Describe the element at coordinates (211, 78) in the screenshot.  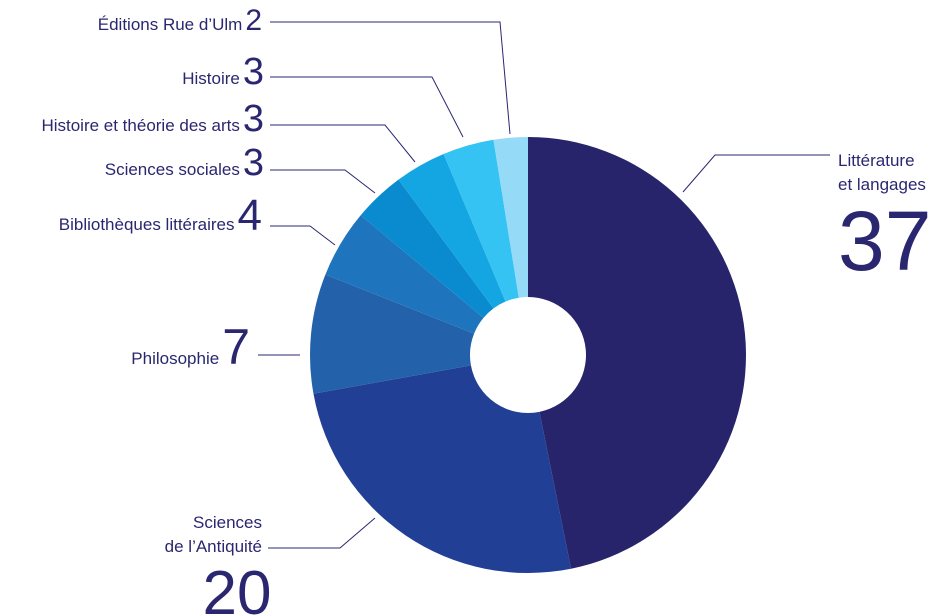
I see `slice-label: Histoire` at that location.